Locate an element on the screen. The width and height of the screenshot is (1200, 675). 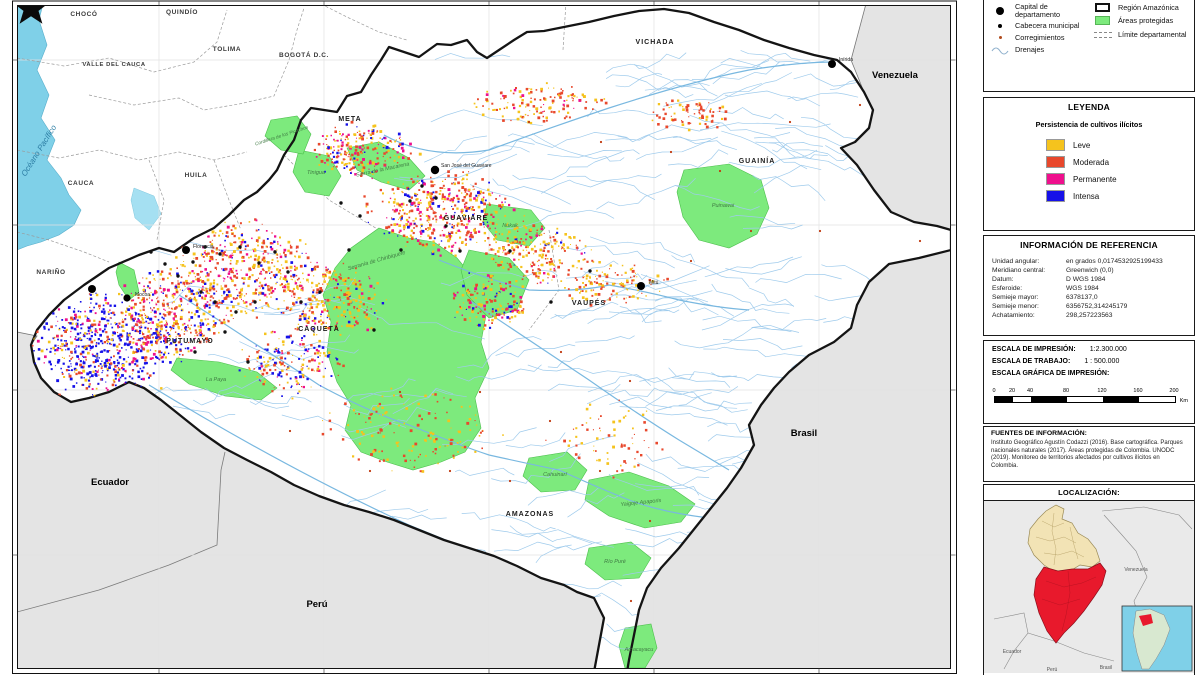
dept-meta: META is located at coordinates (349, 119).